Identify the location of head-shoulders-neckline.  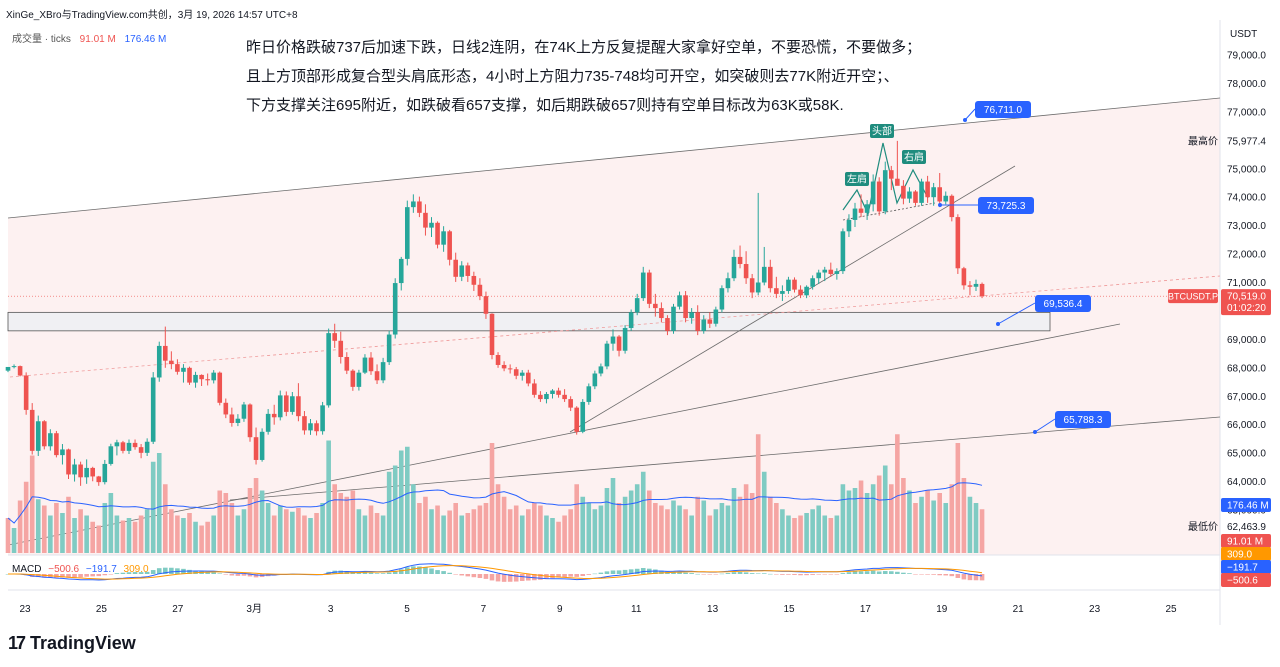
(889, 211).